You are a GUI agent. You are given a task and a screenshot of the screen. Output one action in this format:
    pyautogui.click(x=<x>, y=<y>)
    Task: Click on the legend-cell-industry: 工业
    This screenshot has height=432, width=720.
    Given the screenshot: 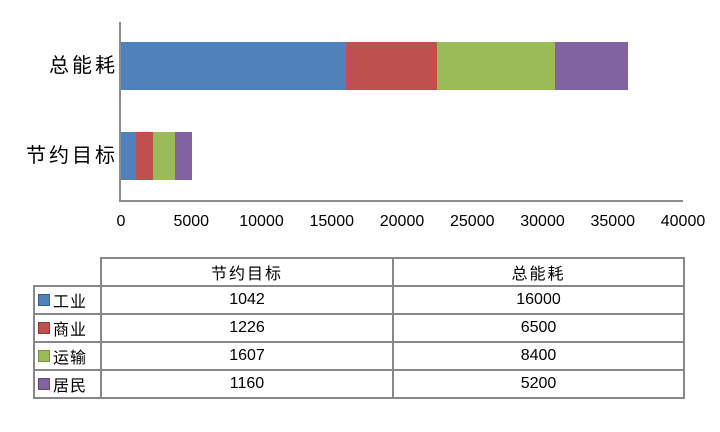 What is the action you would take?
    pyautogui.click(x=67, y=300)
    